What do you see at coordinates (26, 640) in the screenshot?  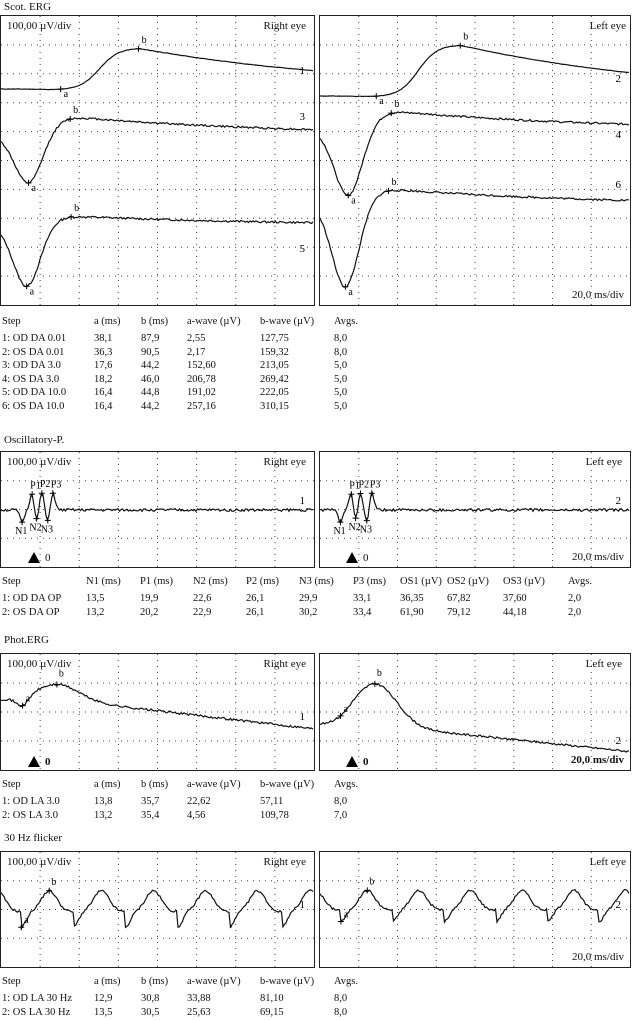 I see `phot-erg-title: Phot.ERG` at bounding box center [26, 640].